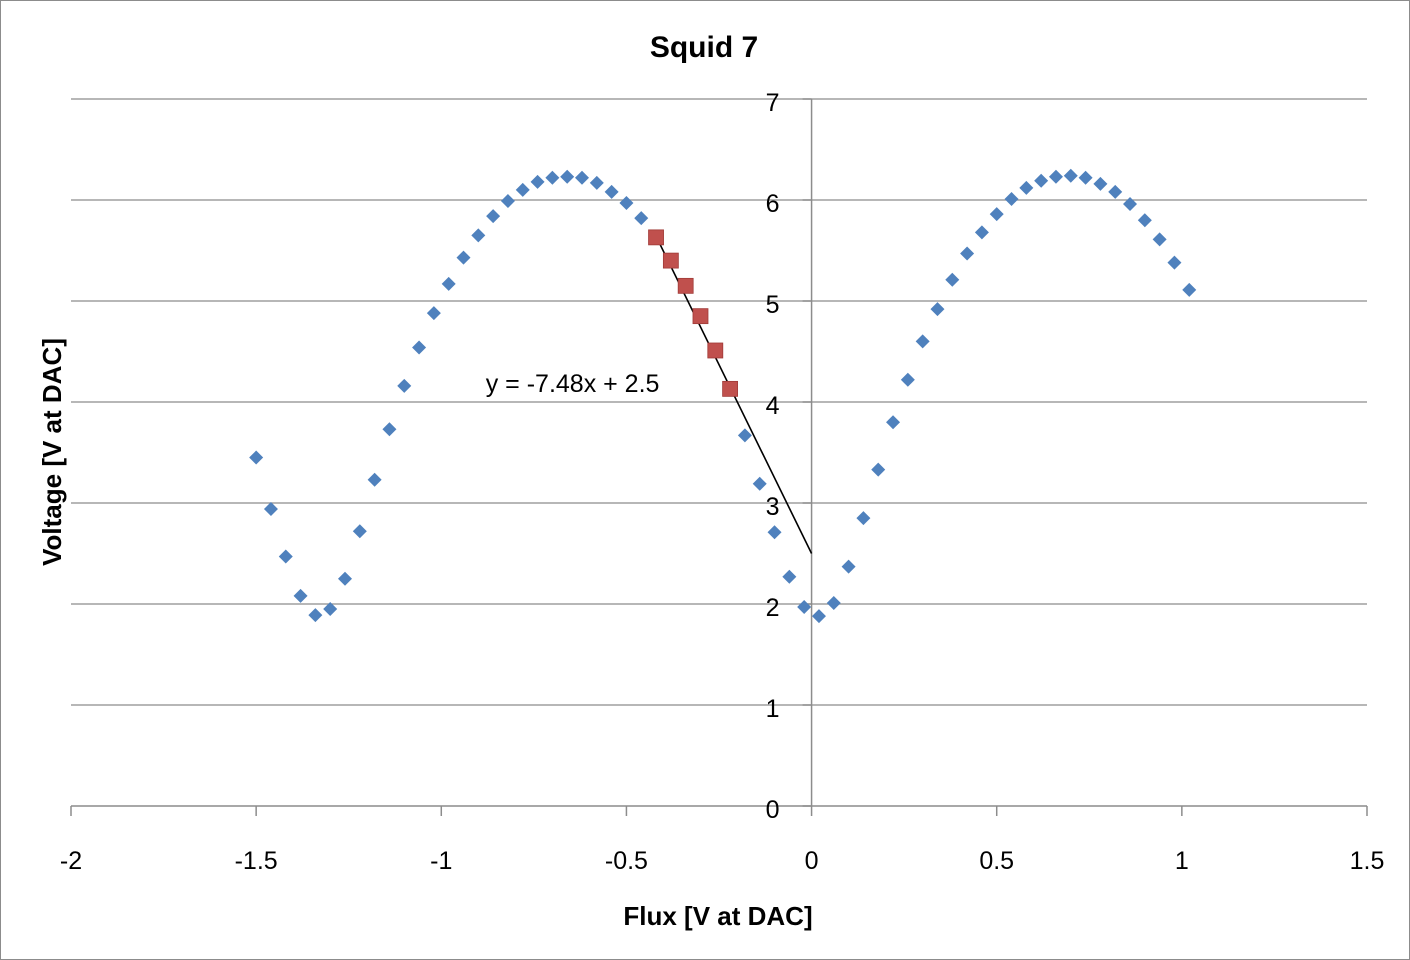  What do you see at coordinates (773, 810) in the screenshot?
I see `y-tick-label-0: 0` at bounding box center [773, 810].